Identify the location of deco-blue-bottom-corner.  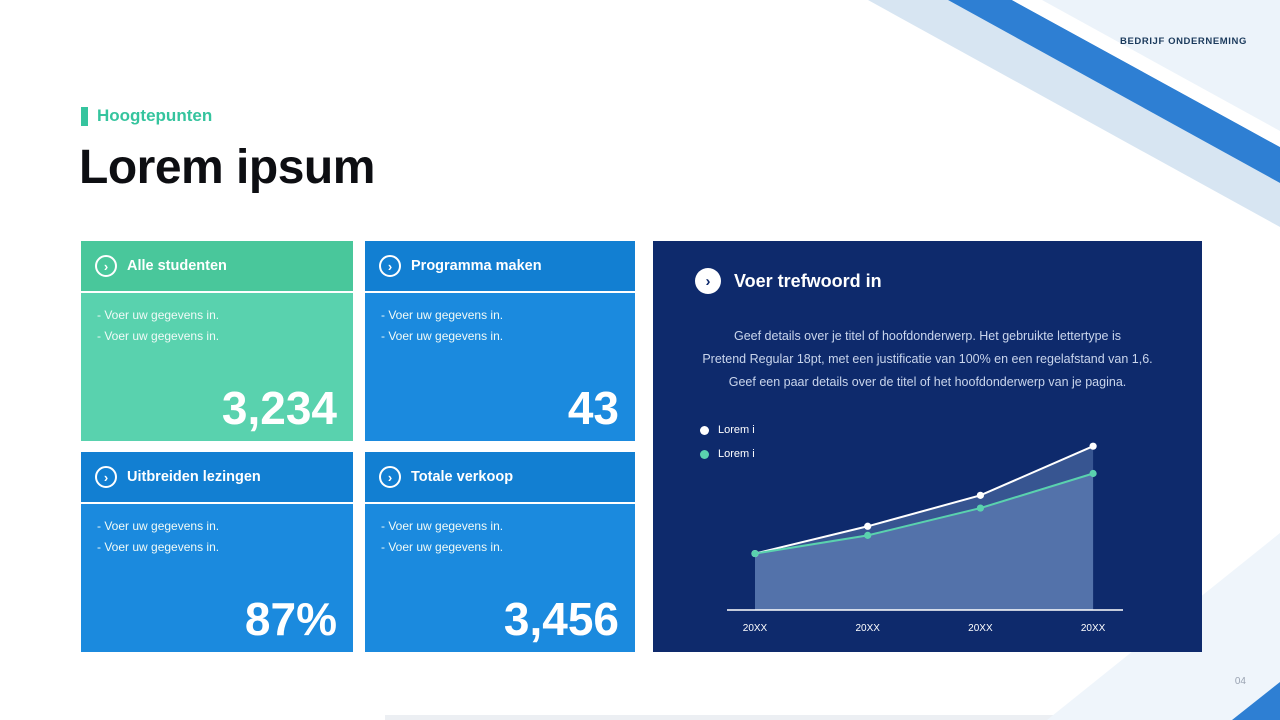
(1256, 701).